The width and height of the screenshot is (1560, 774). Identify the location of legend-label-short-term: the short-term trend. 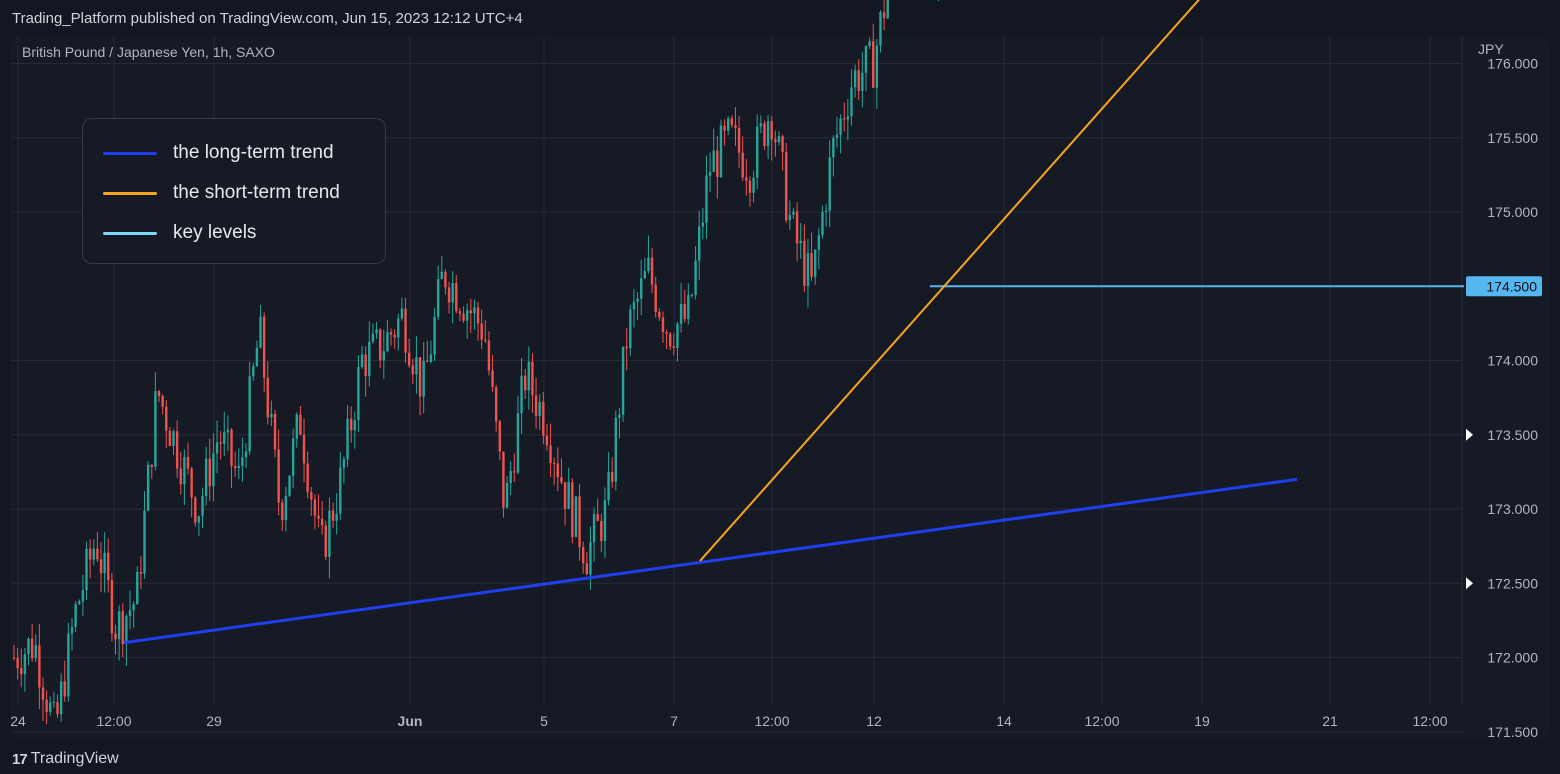
(256, 192).